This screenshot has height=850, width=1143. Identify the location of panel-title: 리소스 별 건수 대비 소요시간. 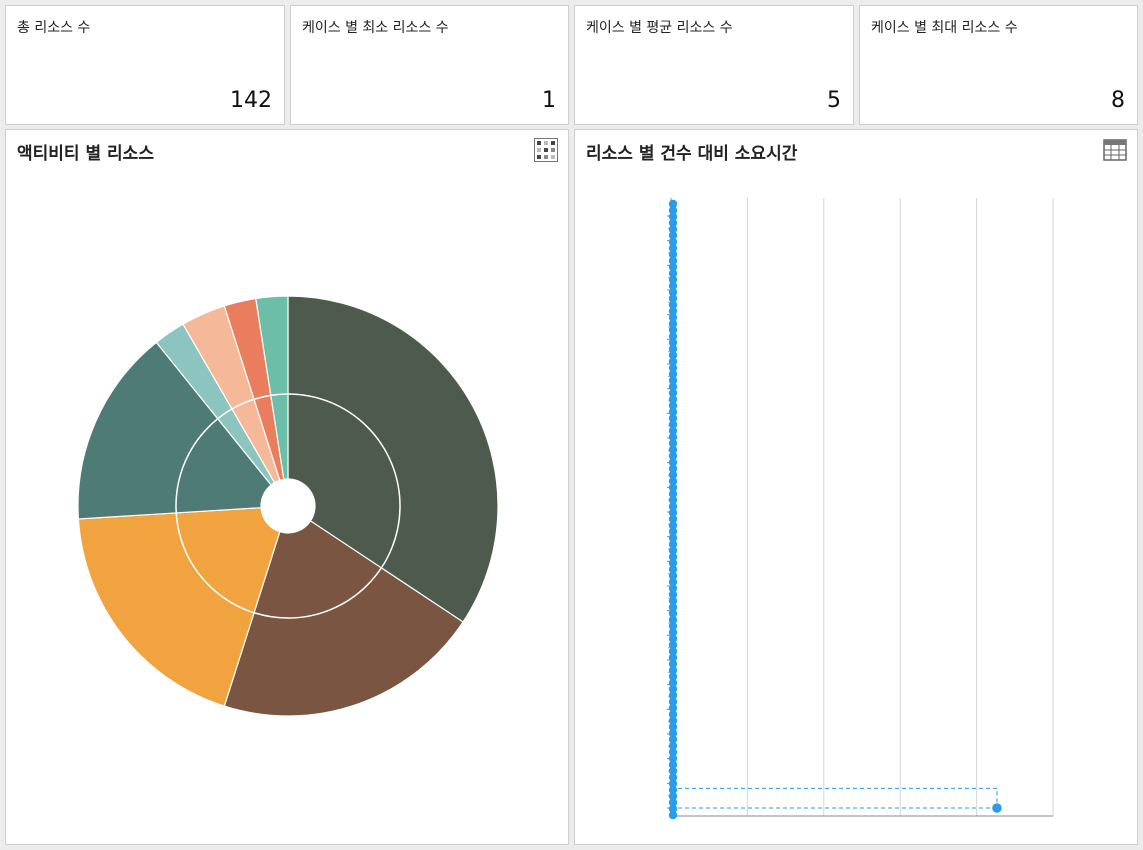
(692, 154).